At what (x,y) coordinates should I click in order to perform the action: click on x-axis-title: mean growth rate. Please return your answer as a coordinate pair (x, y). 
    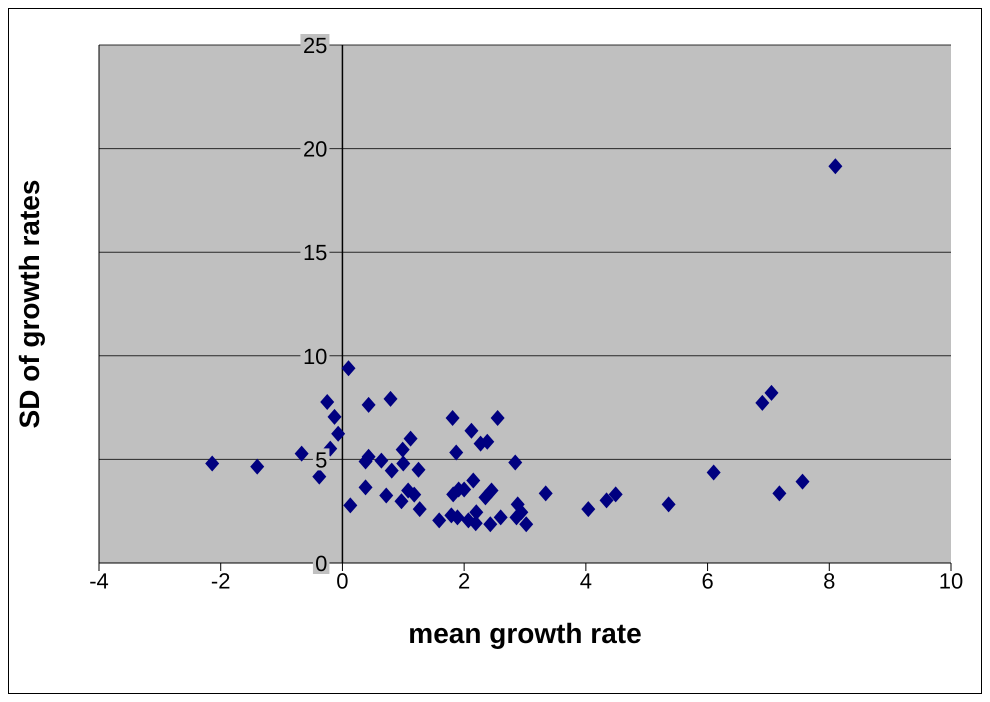
    Looking at the image, I should click on (525, 633).